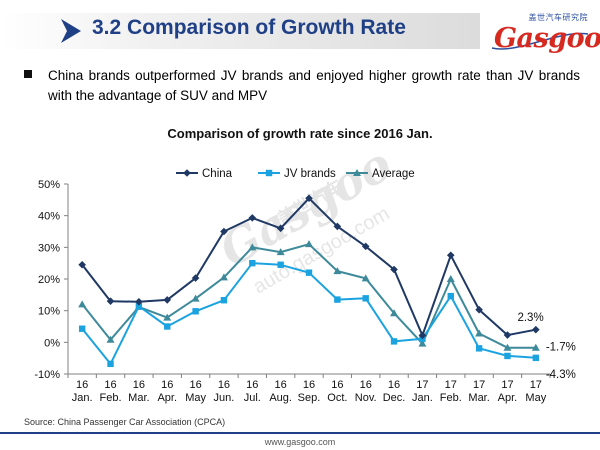 The height and width of the screenshot is (450, 600). What do you see at coordinates (47, 375) in the screenshot?
I see `y-tick-label: -10%` at bounding box center [47, 375].